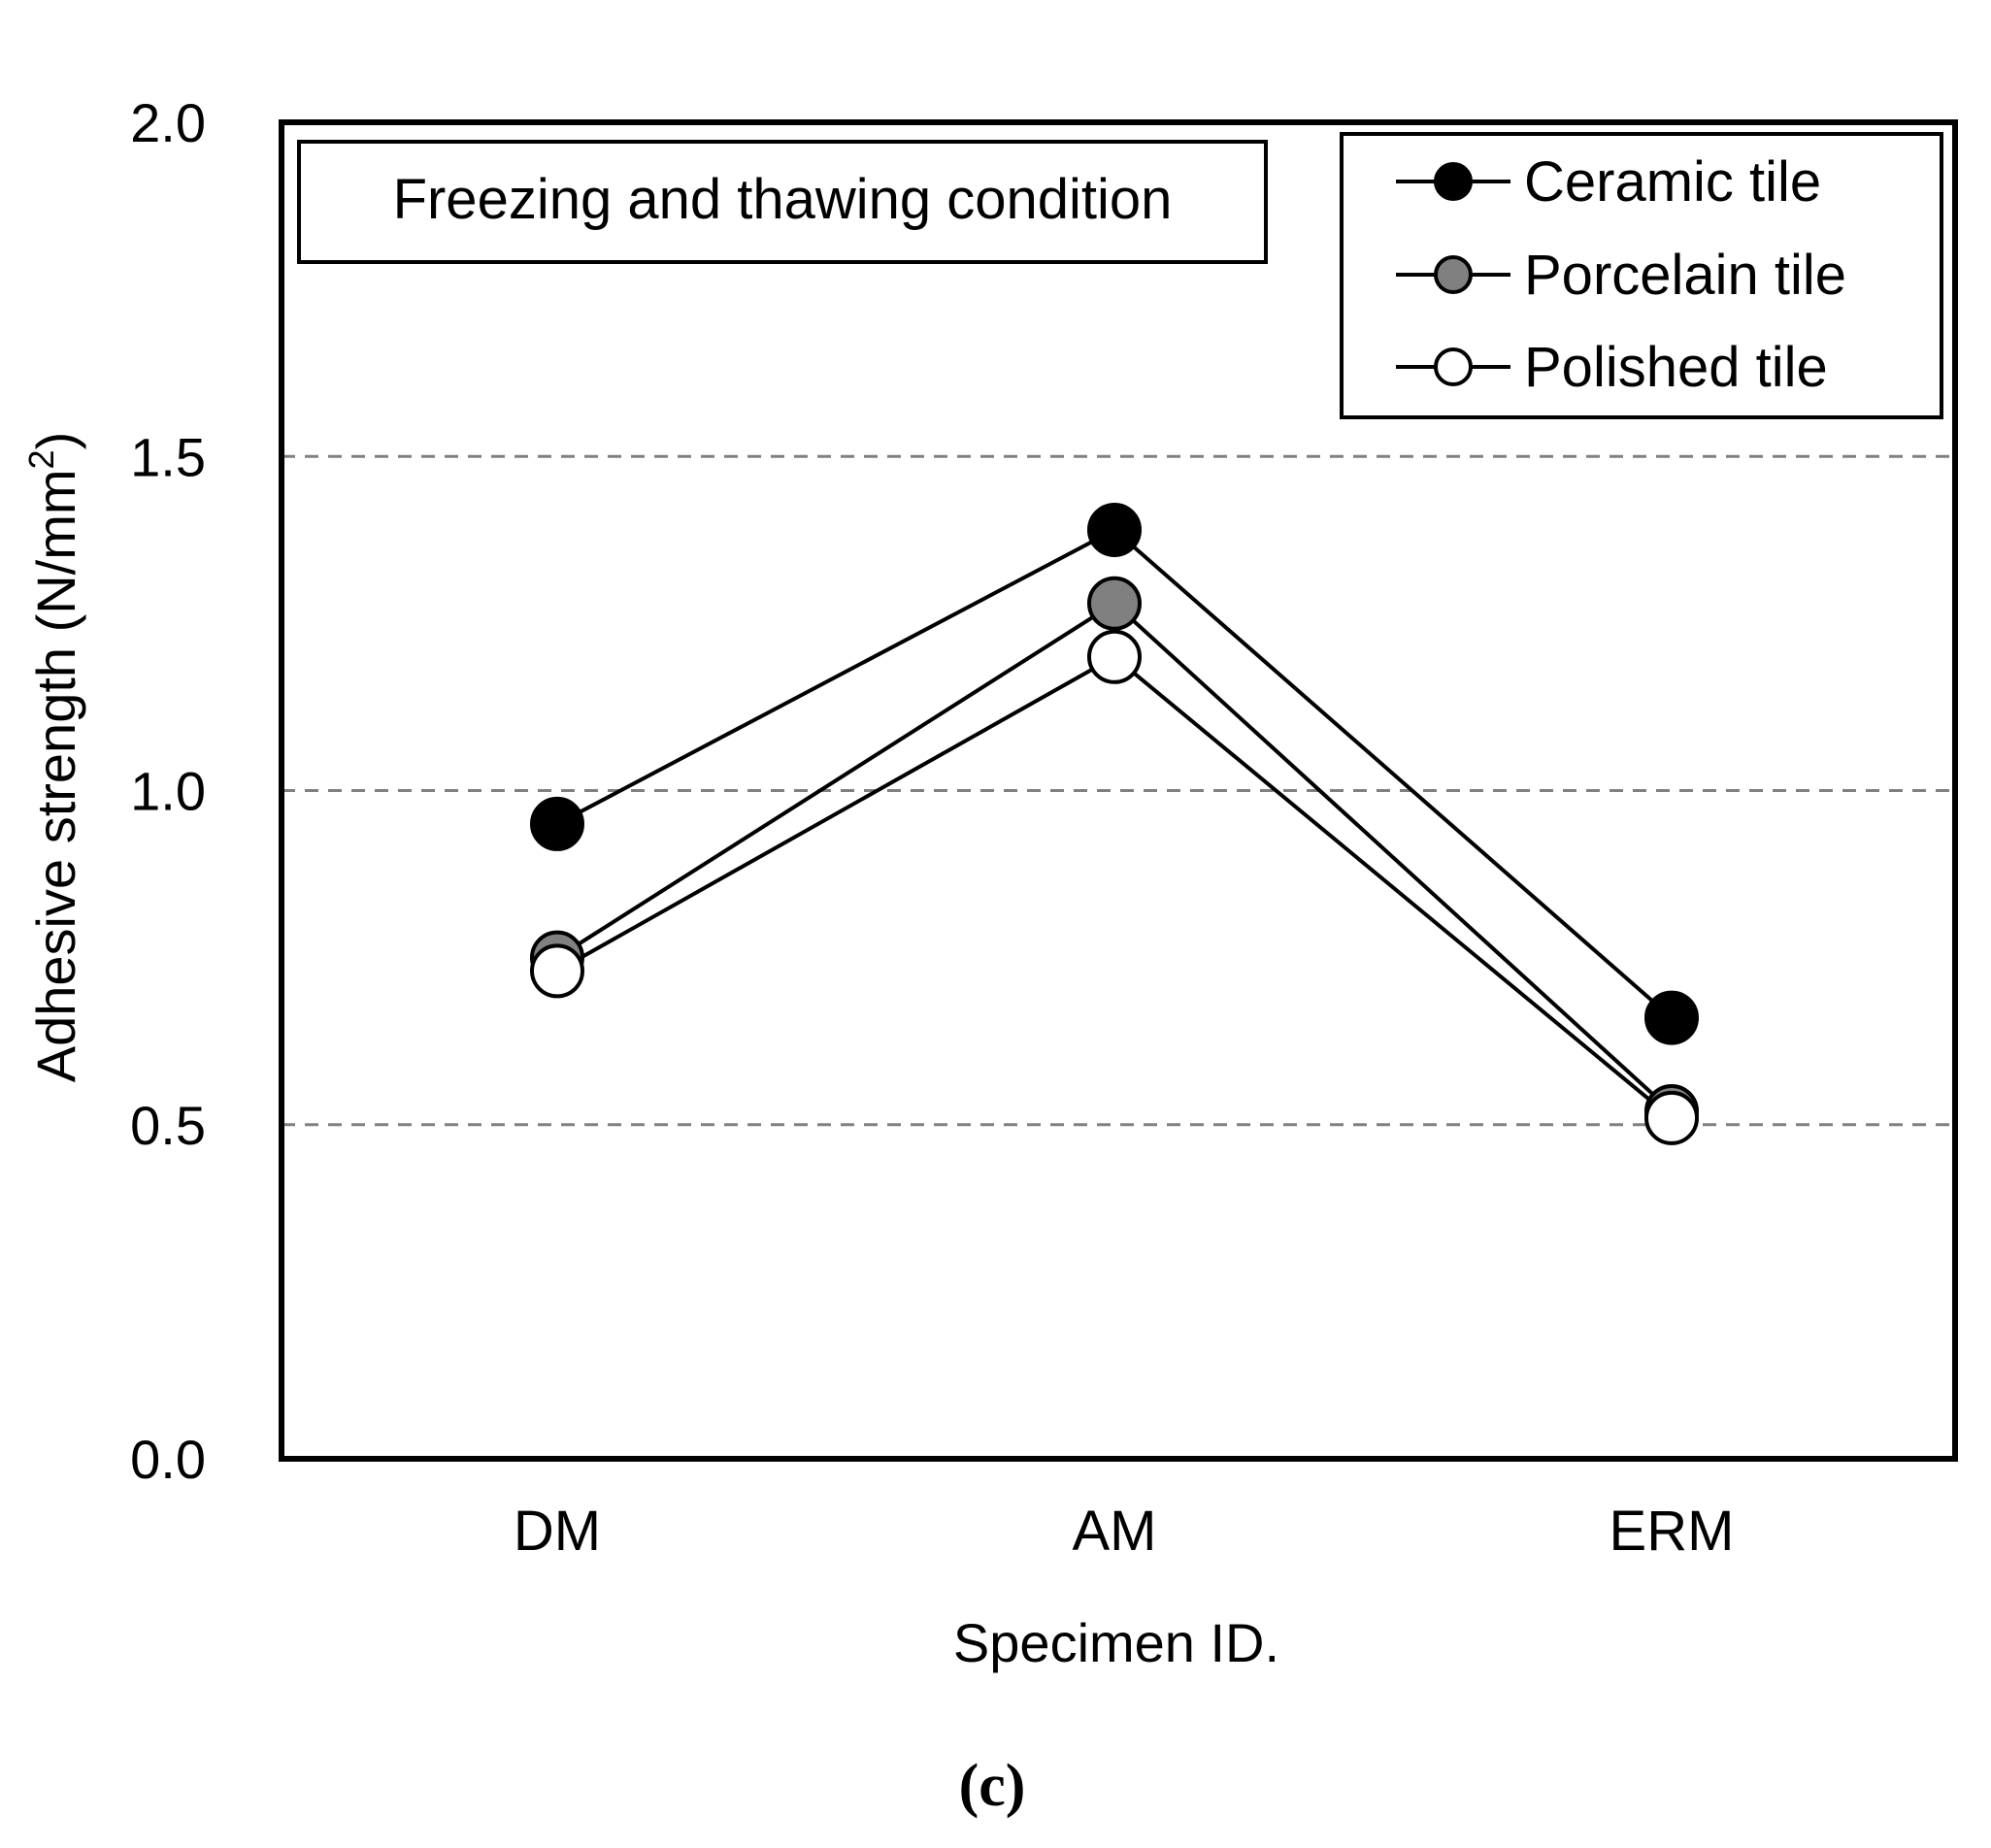 The width and height of the screenshot is (1991, 1848). What do you see at coordinates (55, 441) in the screenshot?
I see `y-axis-label-close: )` at bounding box center [55, 441].